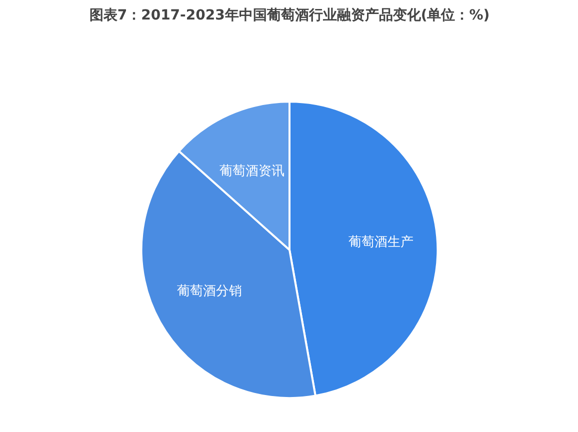 The height and width of the screenshot is (432, 578). Describe the element at coordinates (251, 172) in the screenshot. I see `slice-label: 葡萄酒资讯` at that location.